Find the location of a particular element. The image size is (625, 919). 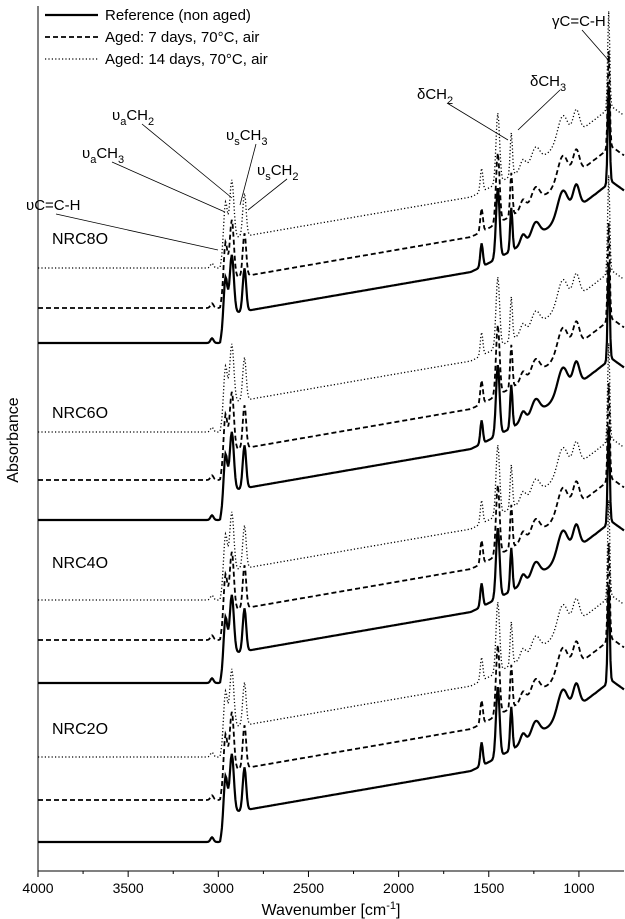

x-tick-label: 3500 is located at coordinates (128, 888).